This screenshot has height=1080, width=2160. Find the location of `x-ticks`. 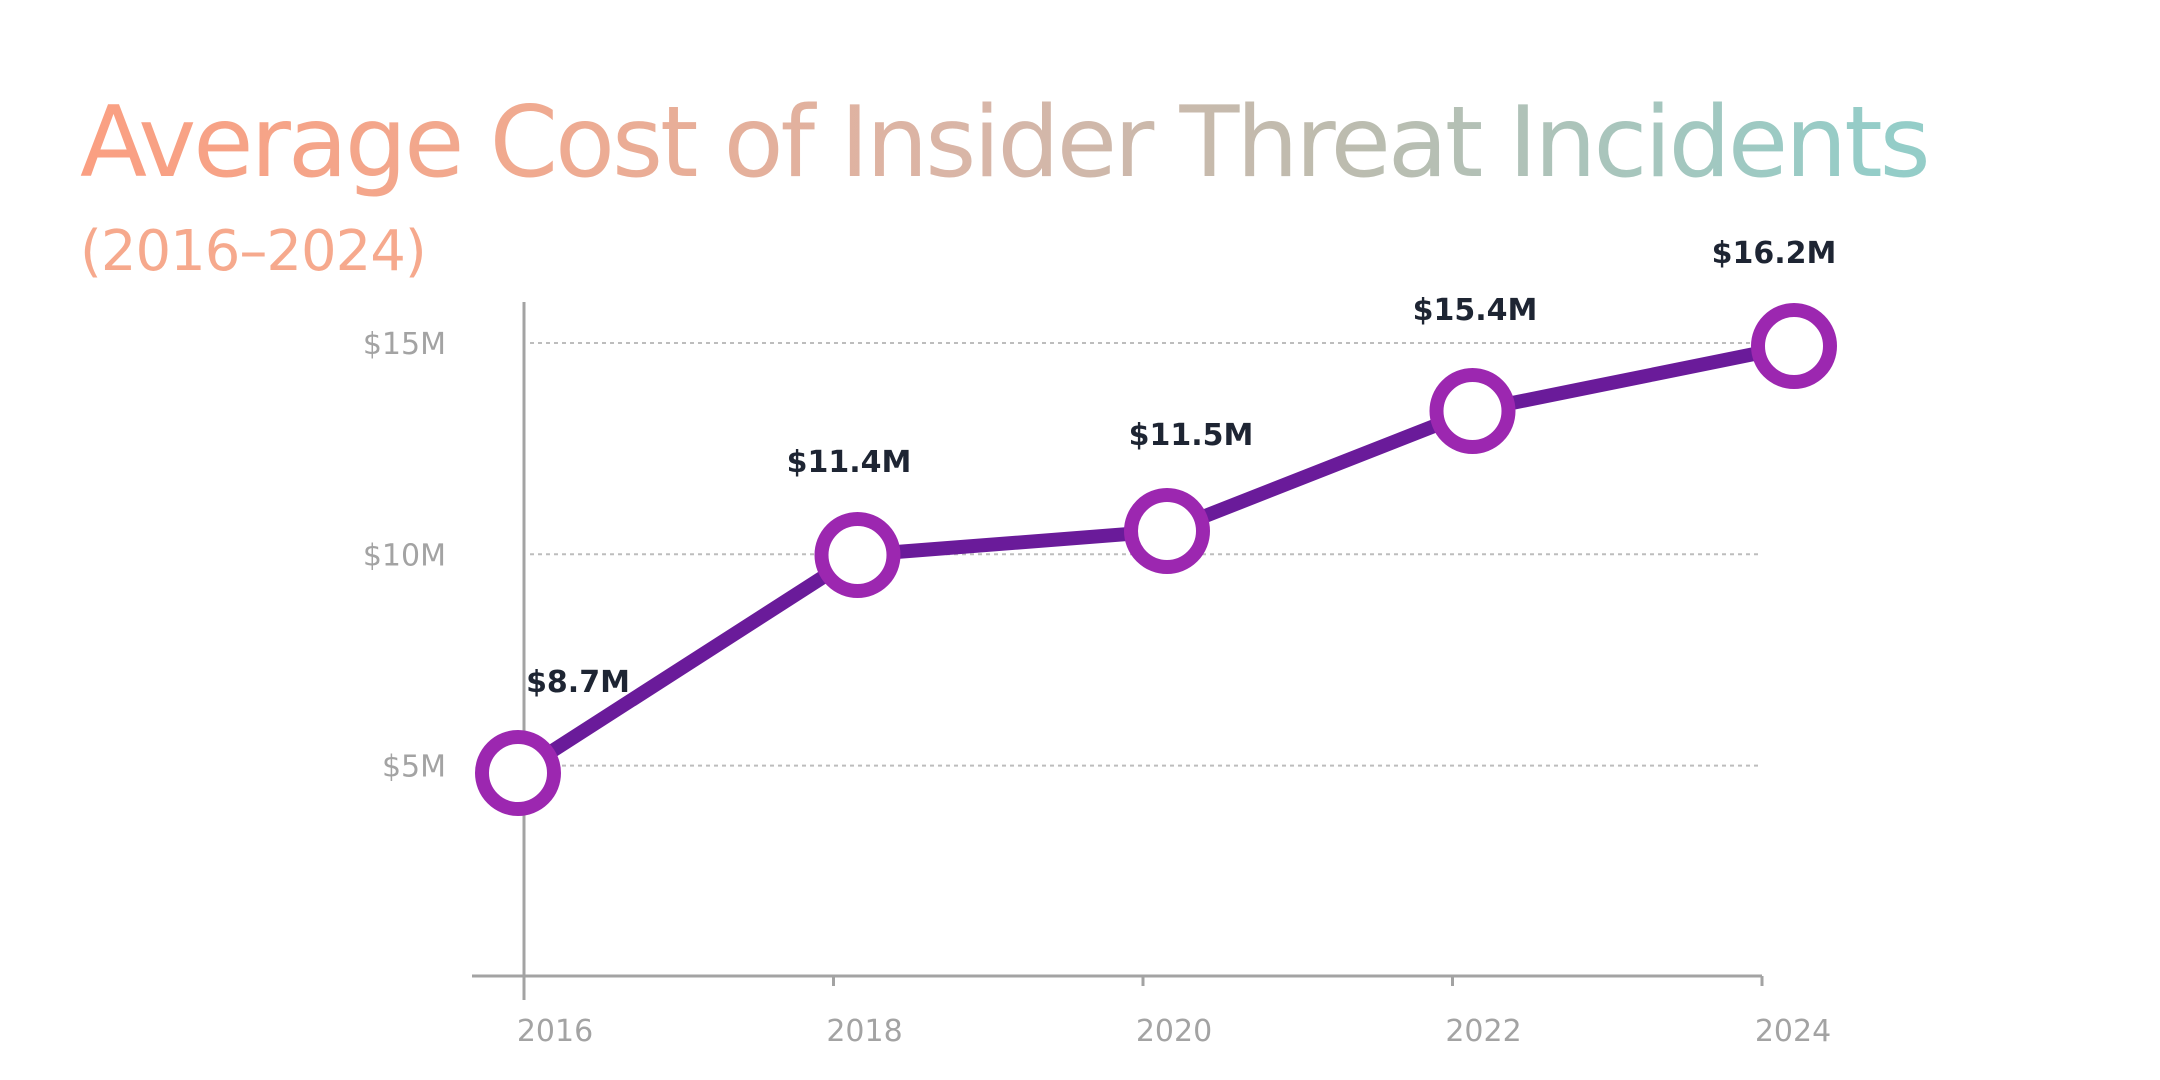

x-ticks is located at coordinates (1143, 988).